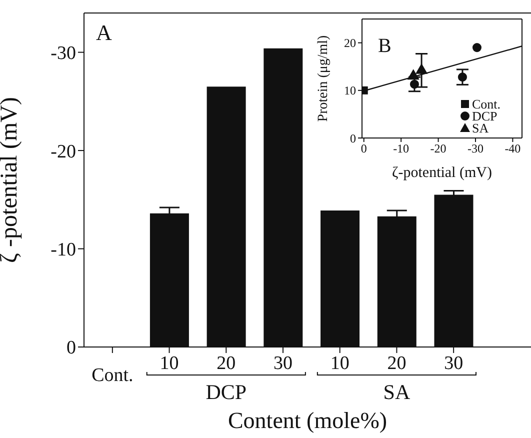  I want to click on annotation: A, so click(104, 32).